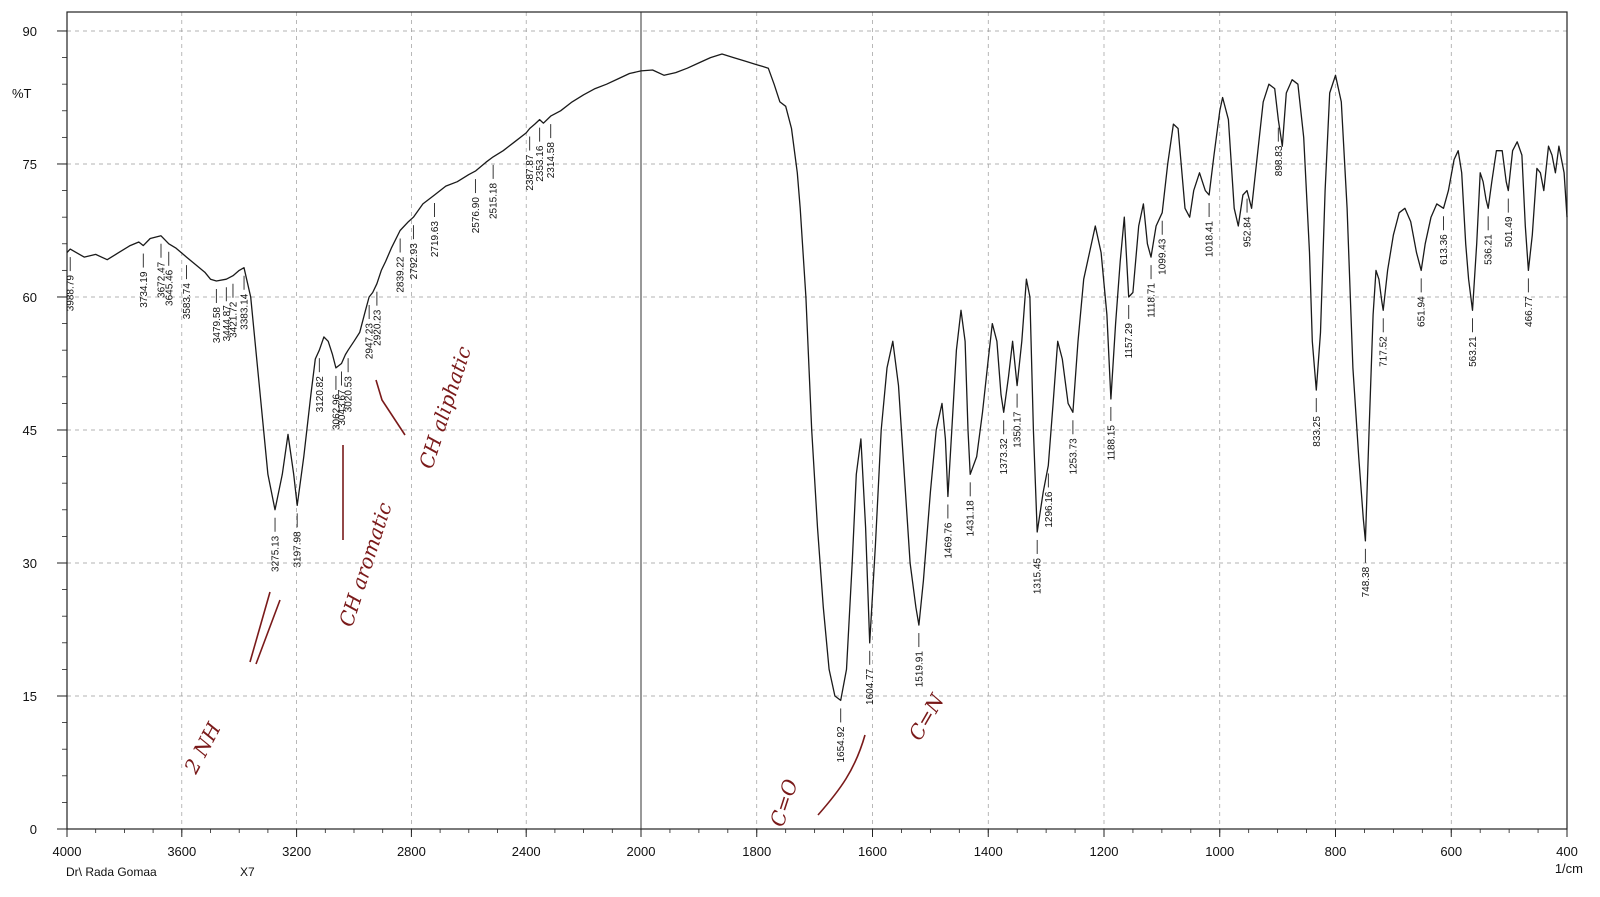 This screenshot has width=1600, height=897. I want to click on peak-label: 1654.92, so click(841, 744).